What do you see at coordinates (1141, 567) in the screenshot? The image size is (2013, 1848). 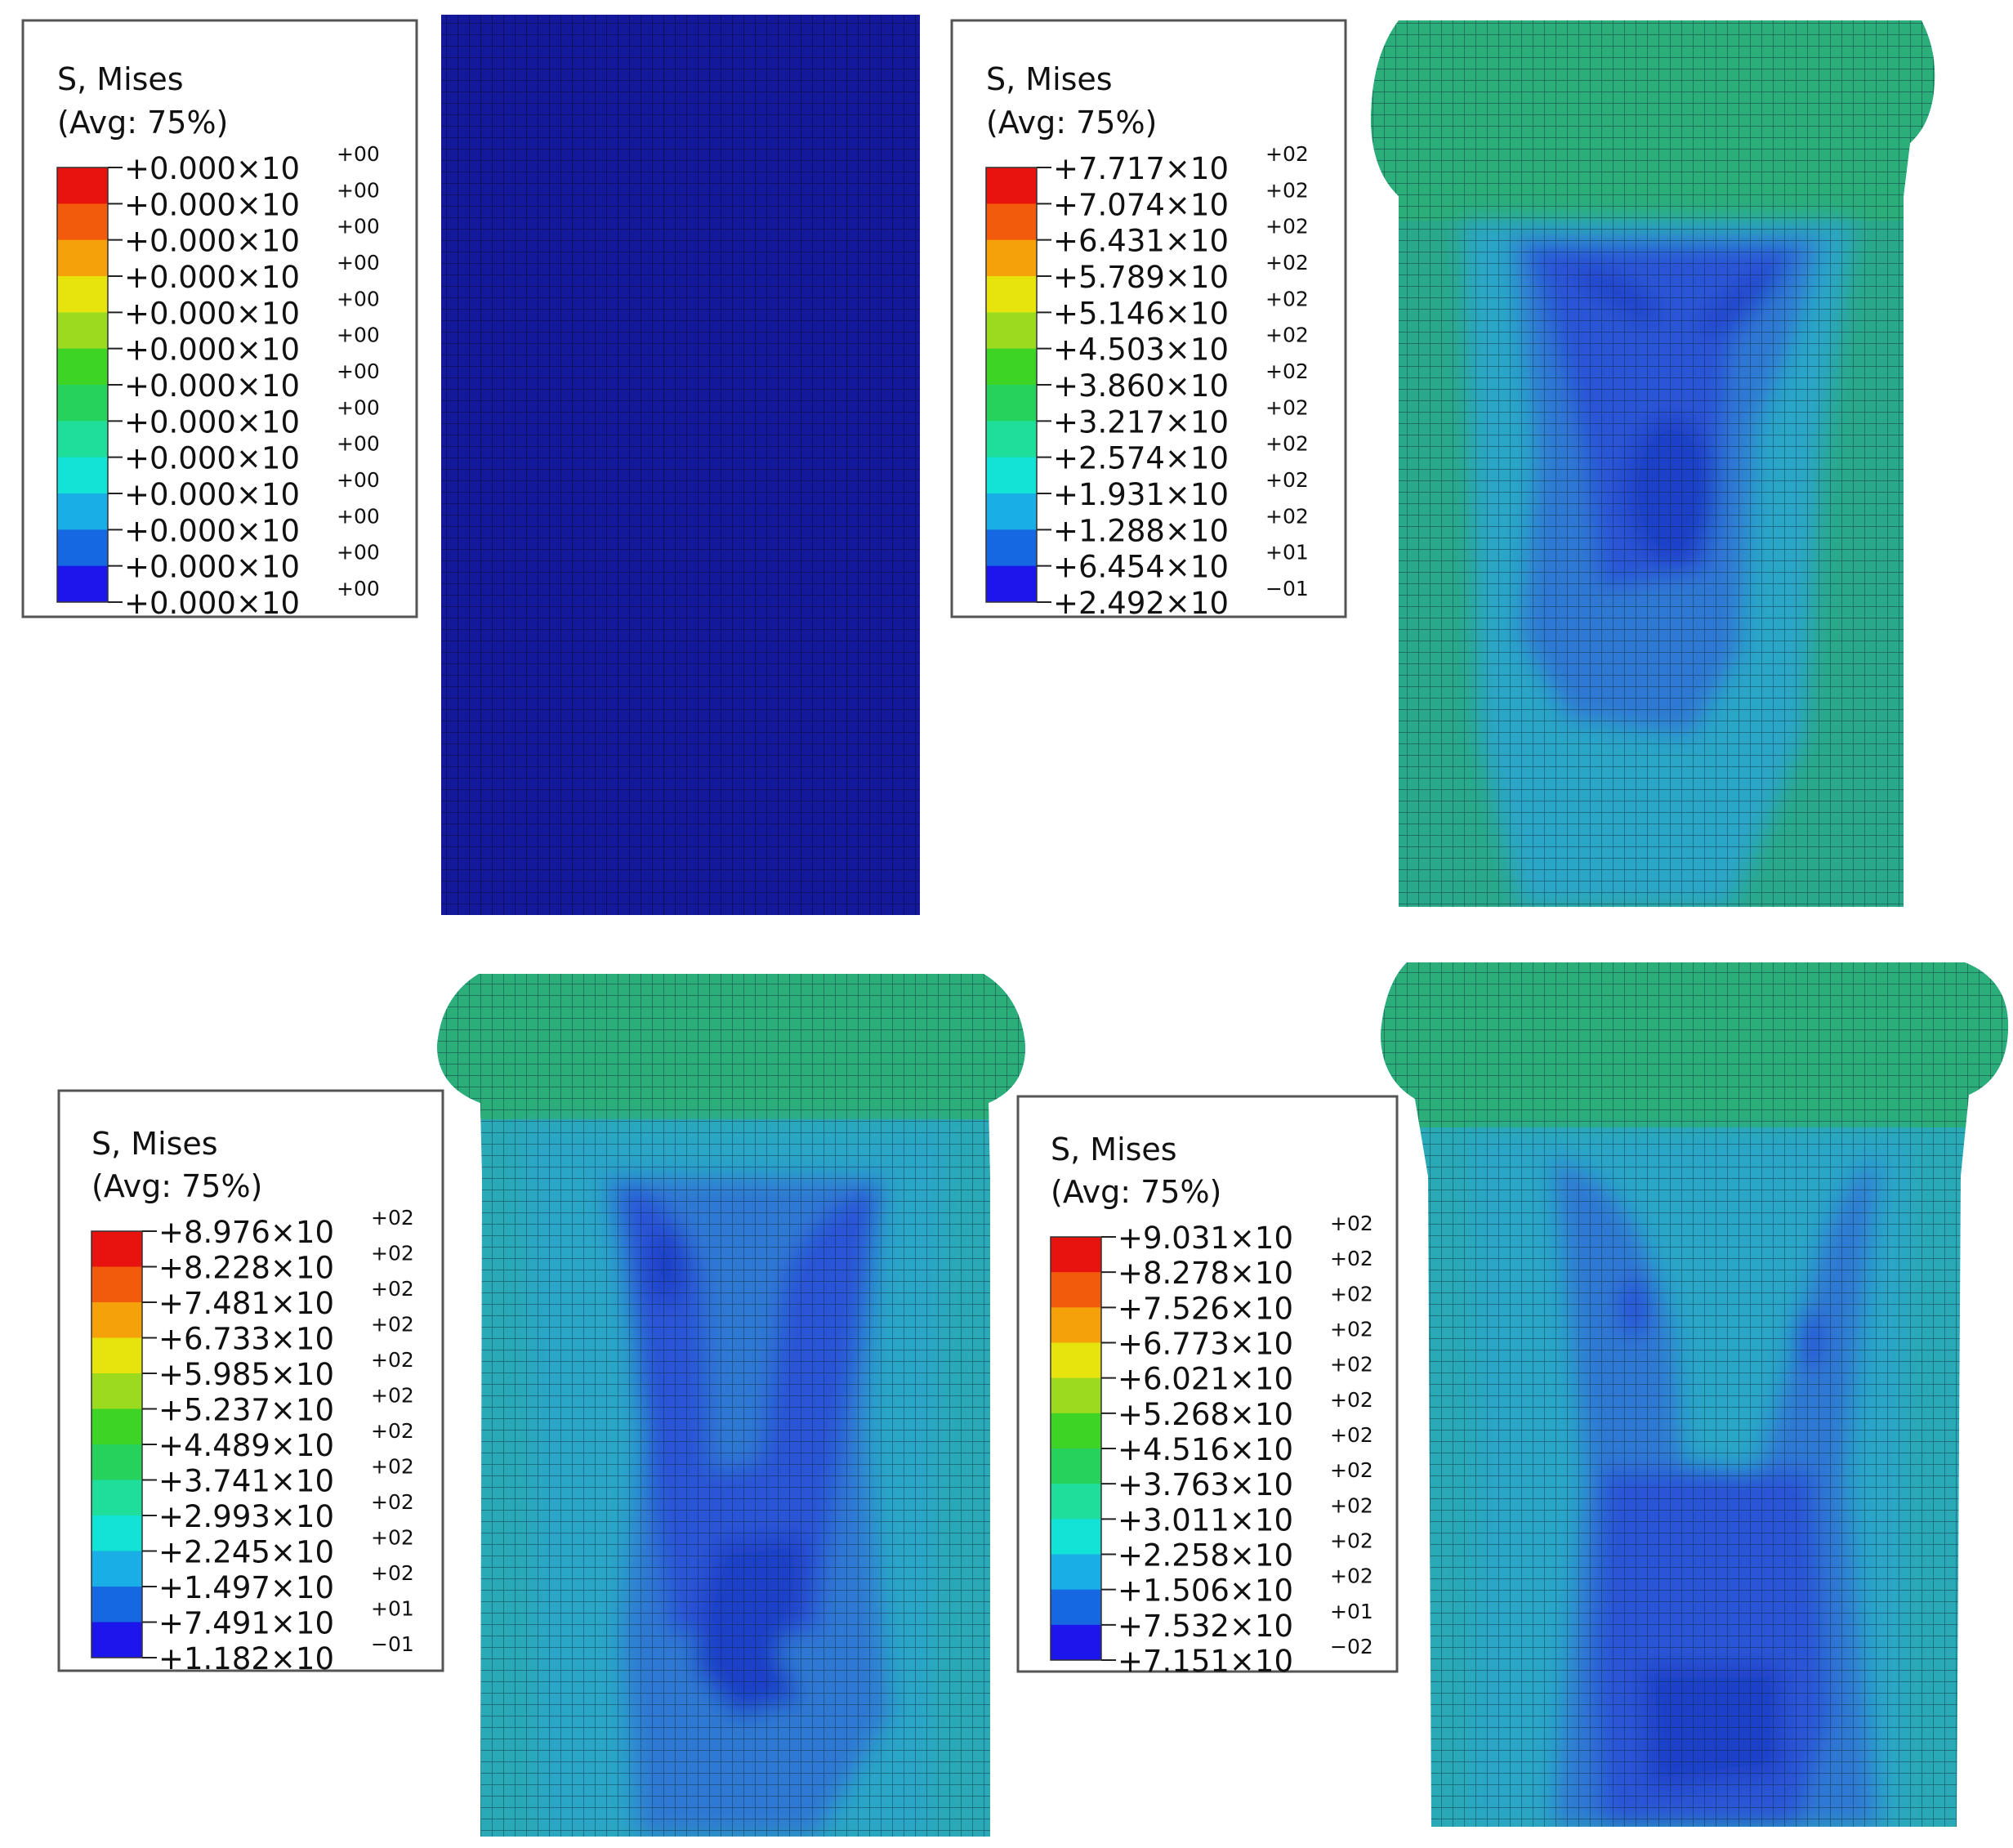 I see `legend-value: +6.454×10` at bounding box center [1141, 567].